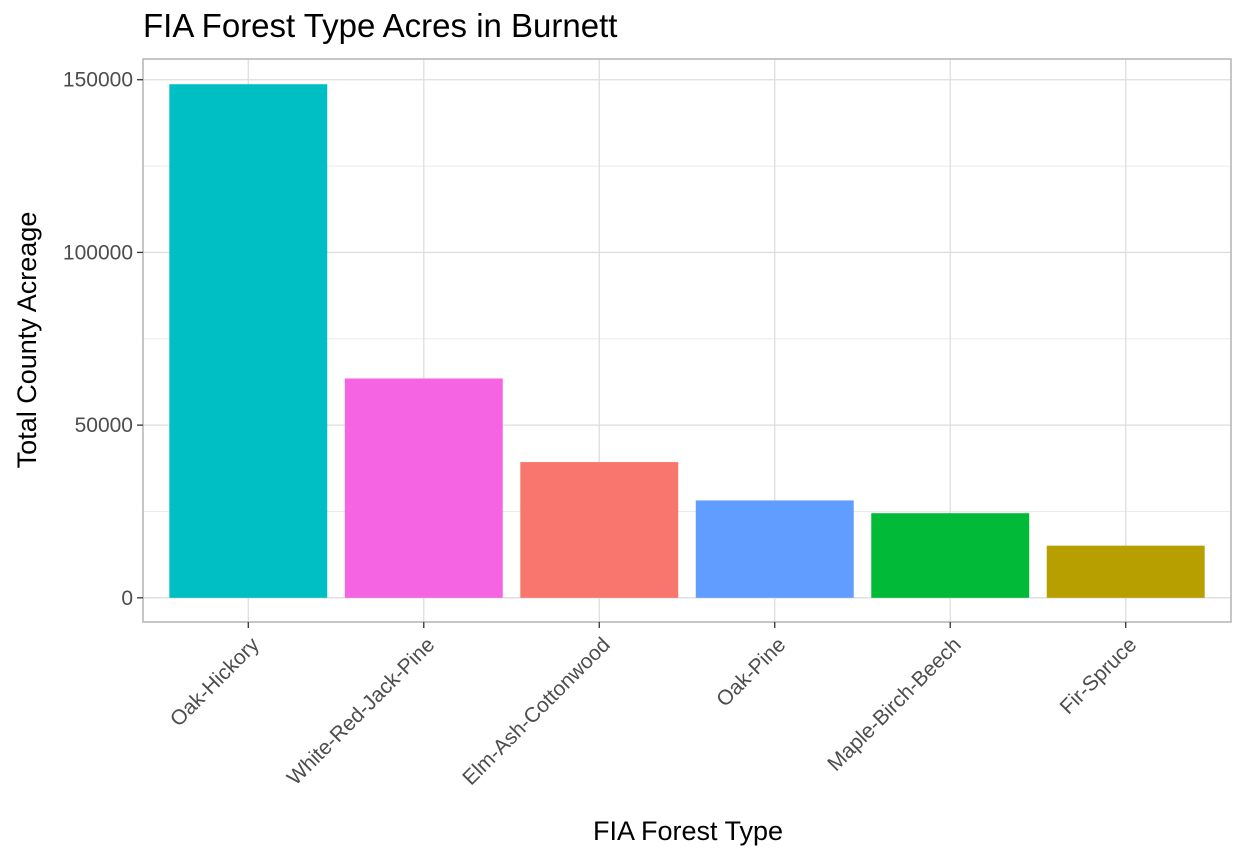 The height and width of the screenshot is (848, 1236). Describe the element at coordinates (98, 80) in the screenshot. I see `y-tick-label: 150000` at that location.